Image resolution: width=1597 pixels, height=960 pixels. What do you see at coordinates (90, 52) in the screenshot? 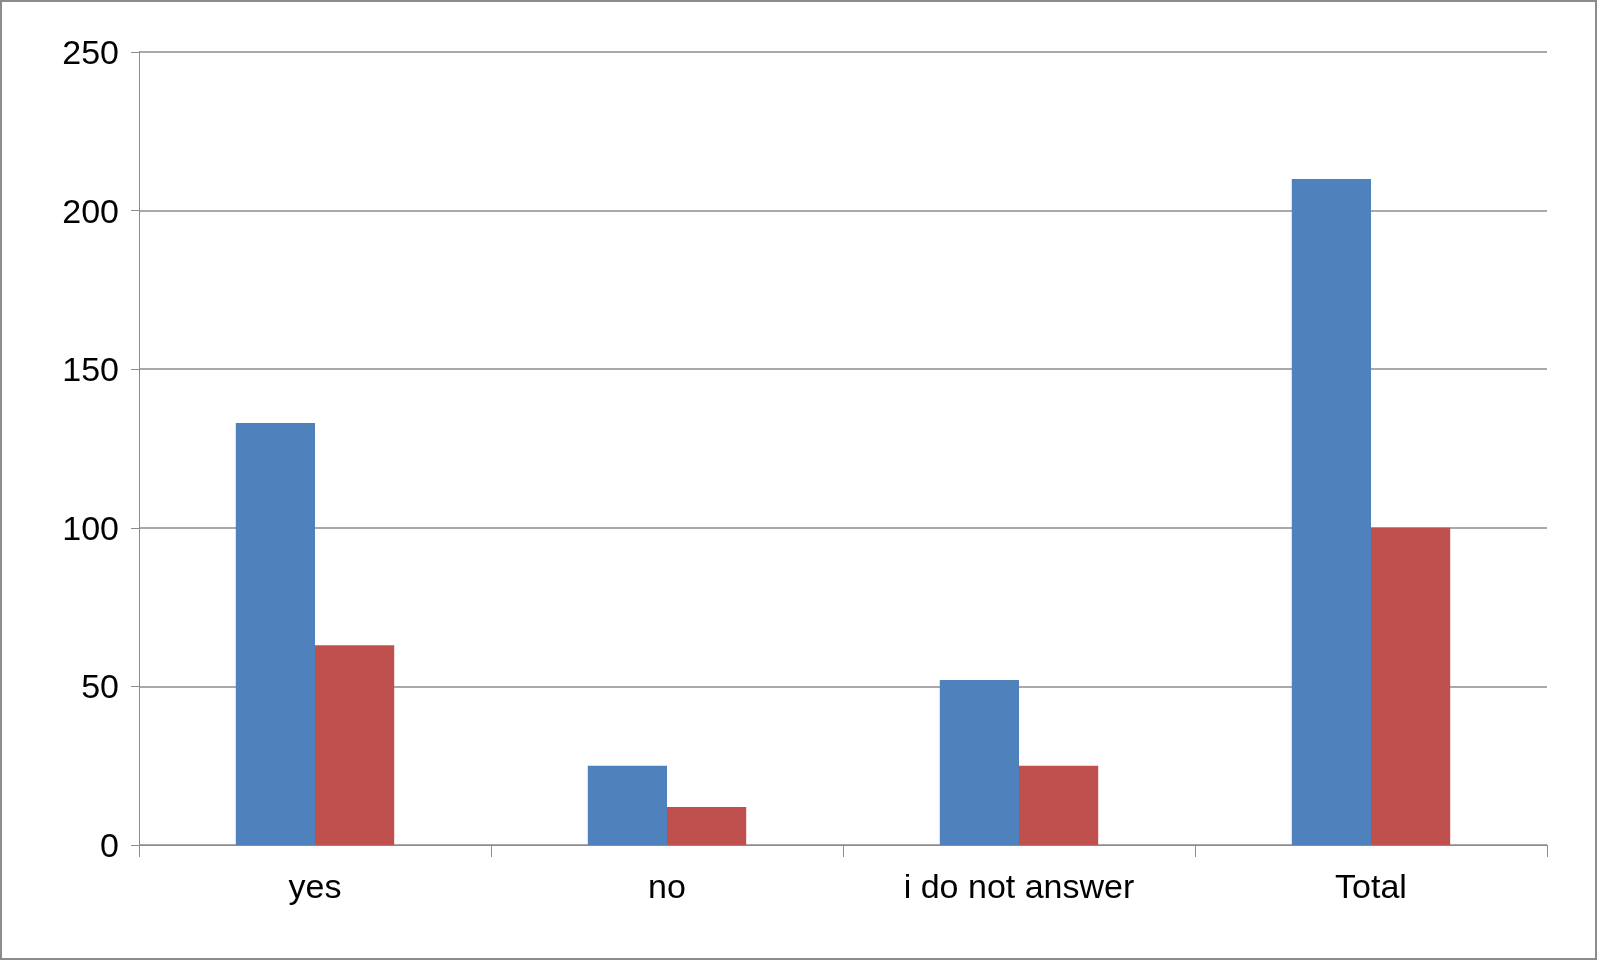
I see `y-tick-label: 250` at bounding box center [90, 52].